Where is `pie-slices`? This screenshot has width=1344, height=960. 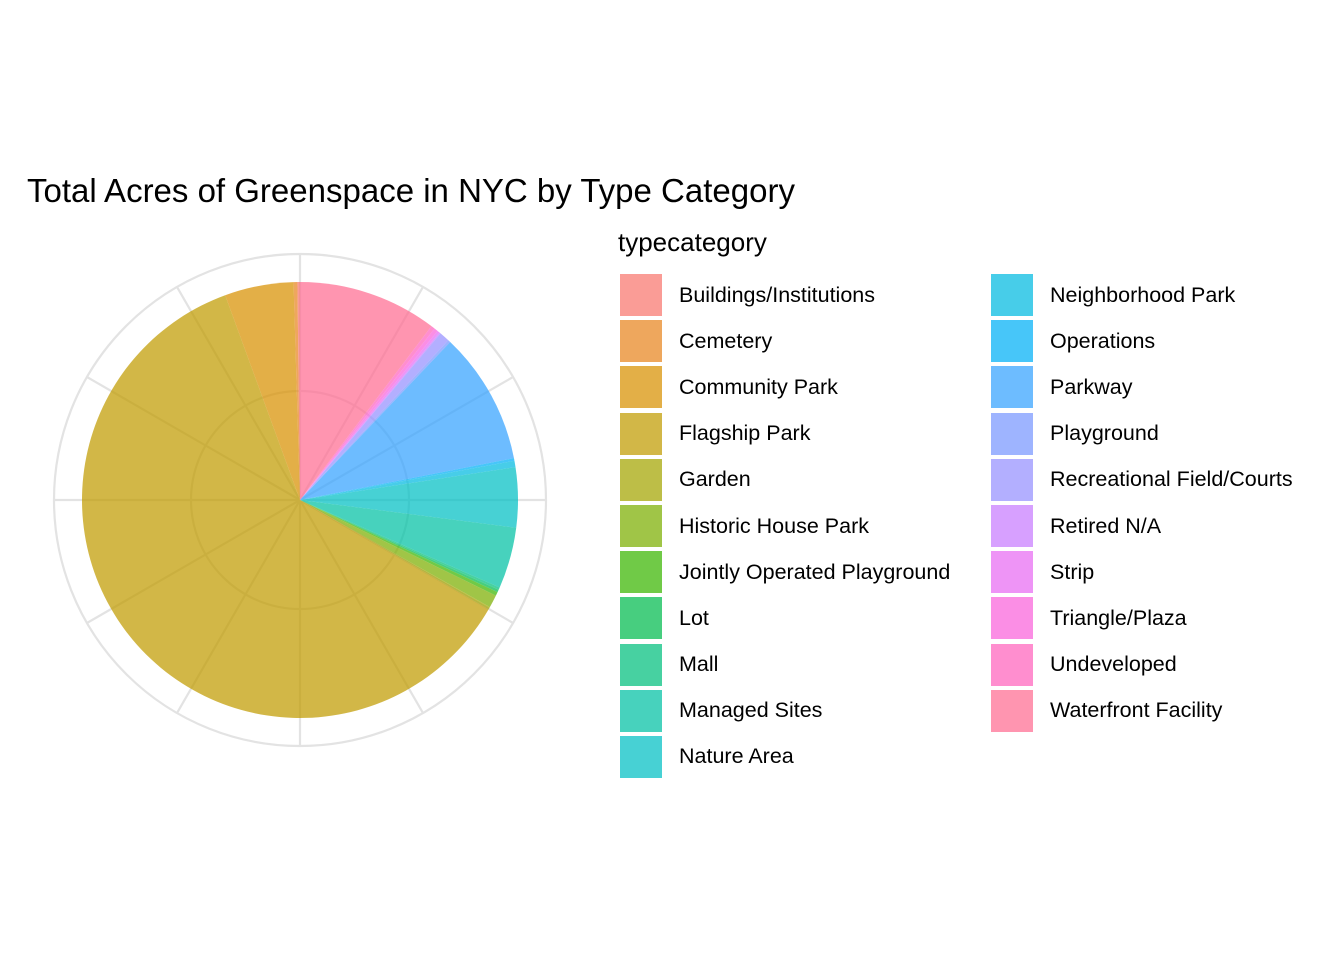 pie-slices is located at coordinates (299, 500).